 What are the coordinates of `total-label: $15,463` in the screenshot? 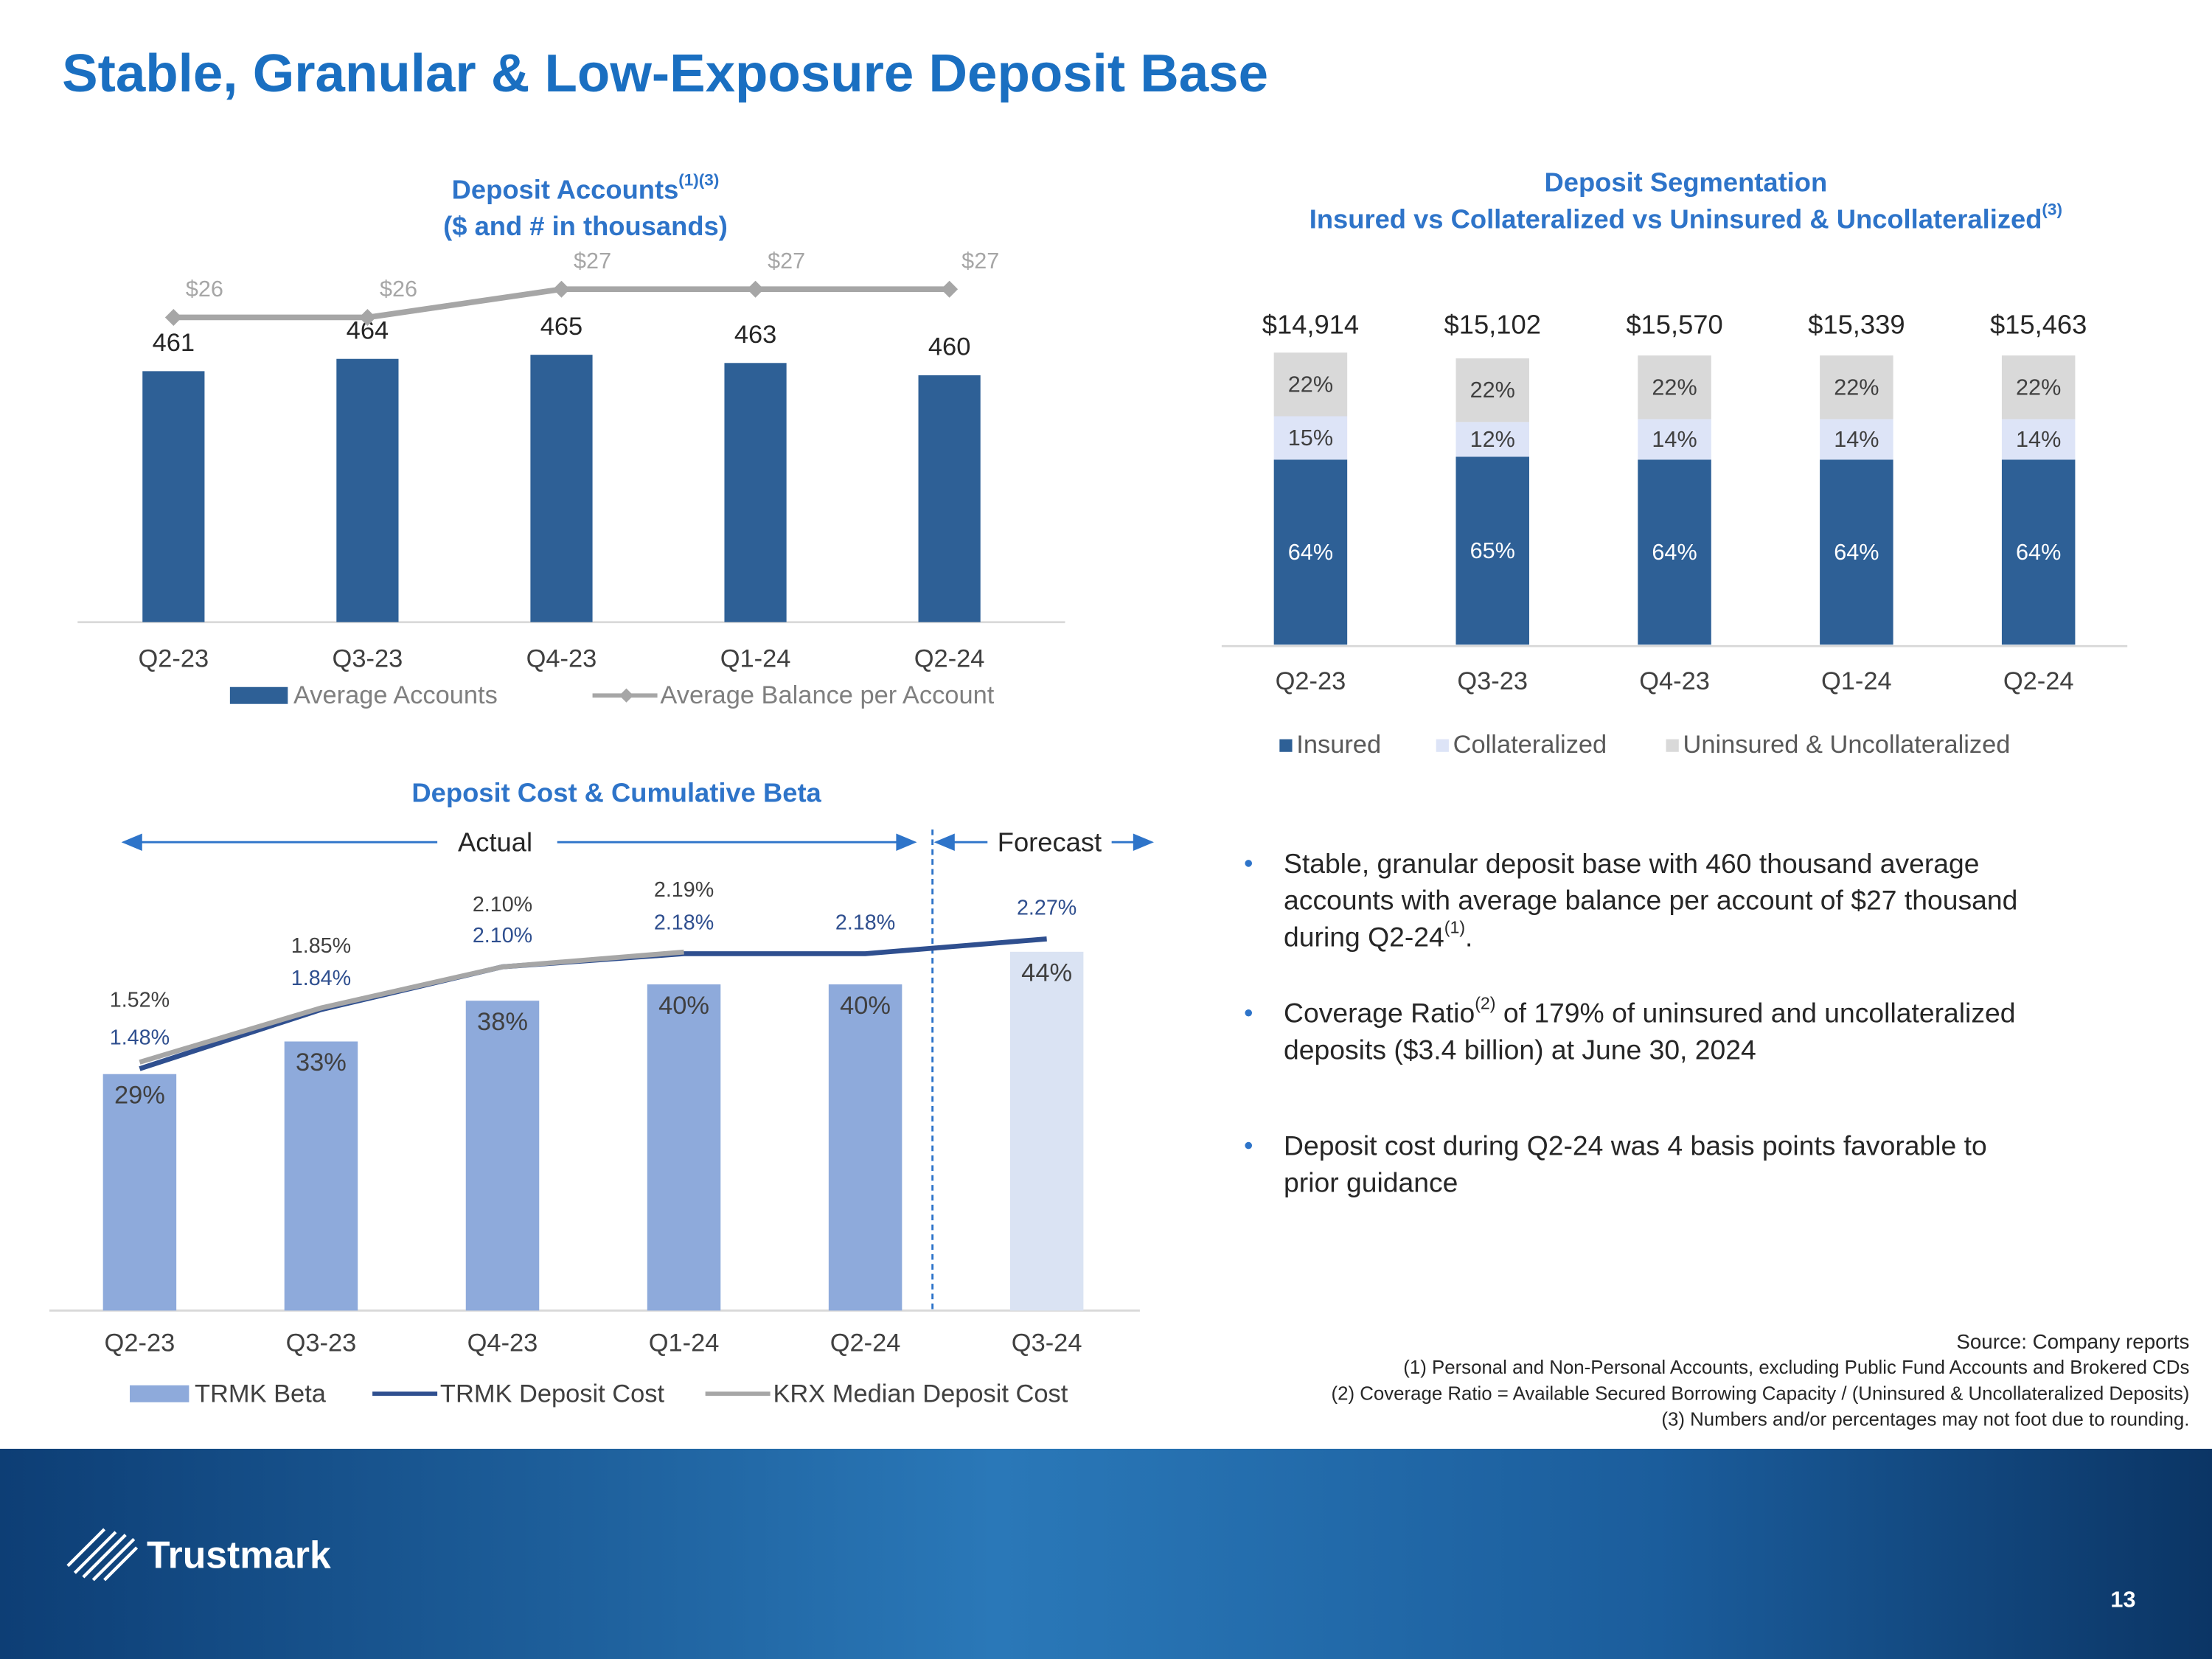 It's located at (2038, 325).